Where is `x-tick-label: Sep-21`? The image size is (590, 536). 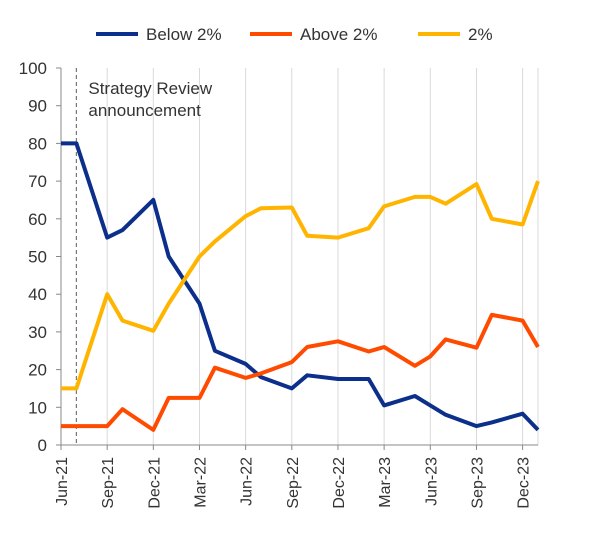
x-tick-label: Sep-21 is located at coordinates (108, 483).